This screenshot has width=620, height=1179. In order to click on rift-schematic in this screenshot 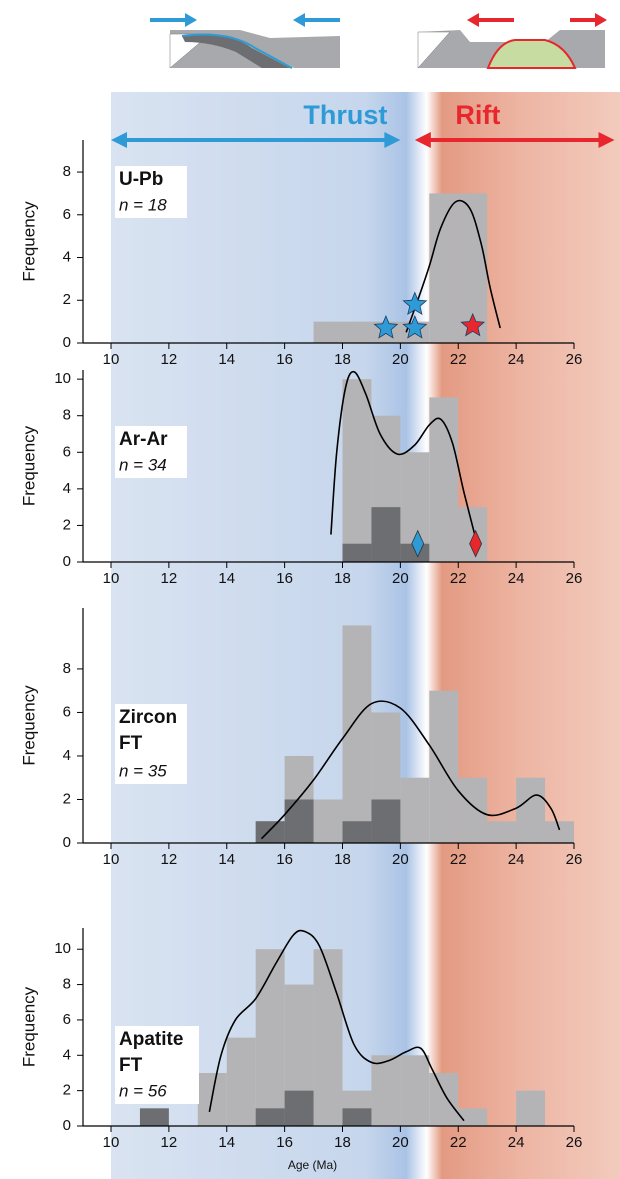, I will do `click(512, 41)`.